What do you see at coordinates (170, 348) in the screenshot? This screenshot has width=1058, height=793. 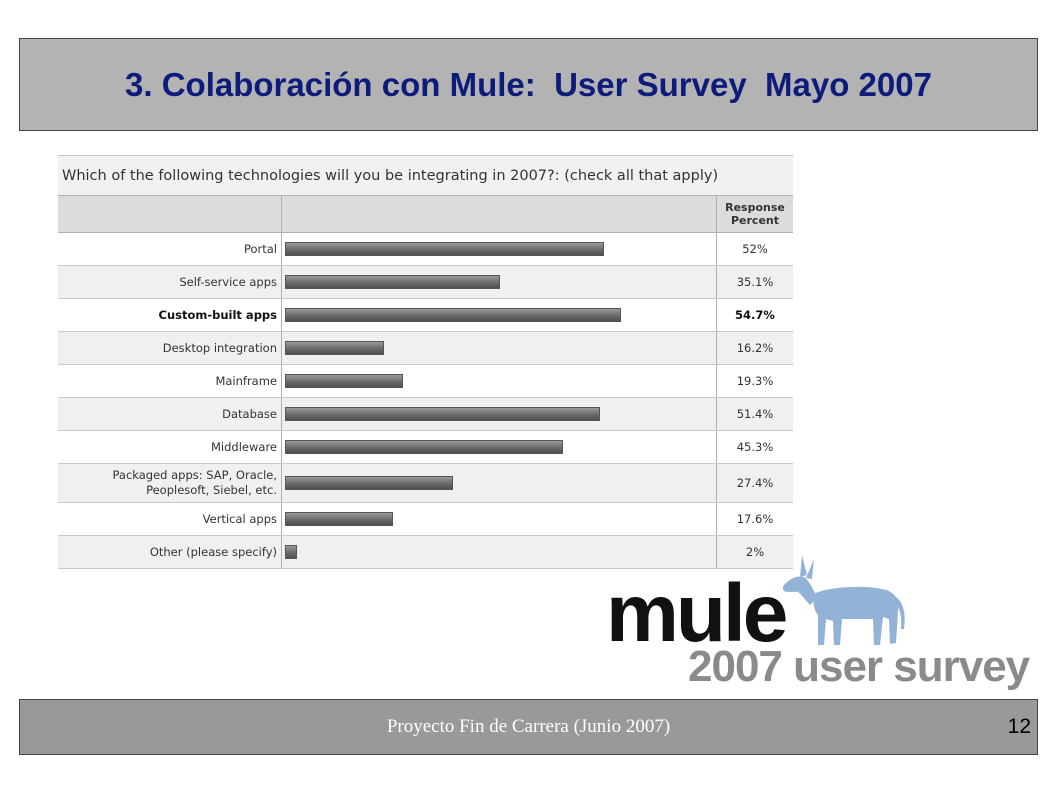 I see `category-label: Desktop integration` at bounding box center [170, 348].